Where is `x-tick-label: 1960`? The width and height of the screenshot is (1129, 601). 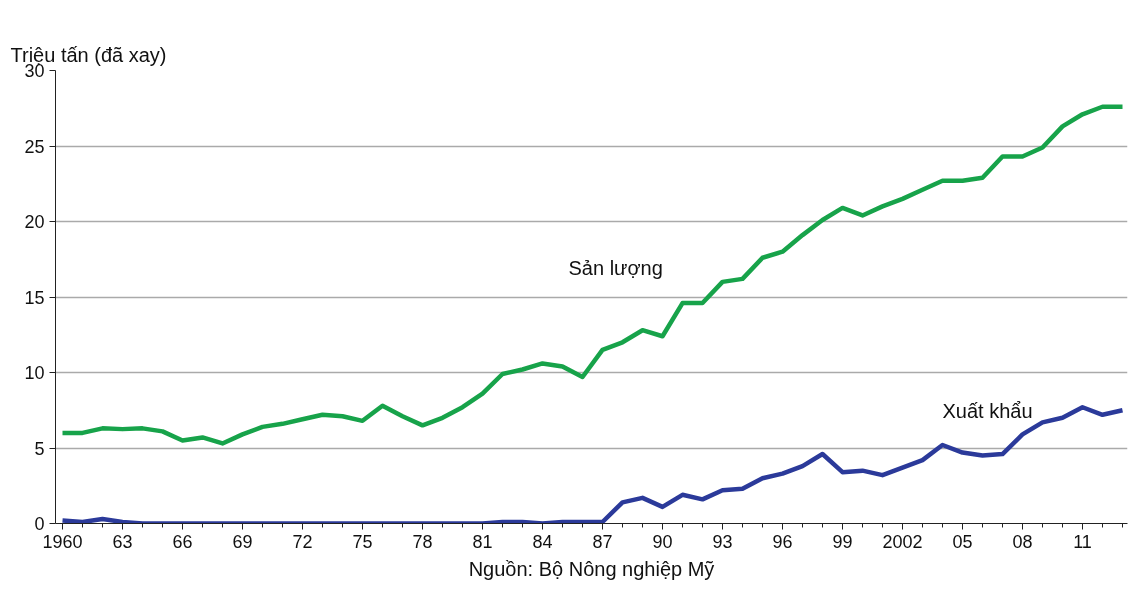
x-tick-label: 1960 is located at coordinates (62, 541).